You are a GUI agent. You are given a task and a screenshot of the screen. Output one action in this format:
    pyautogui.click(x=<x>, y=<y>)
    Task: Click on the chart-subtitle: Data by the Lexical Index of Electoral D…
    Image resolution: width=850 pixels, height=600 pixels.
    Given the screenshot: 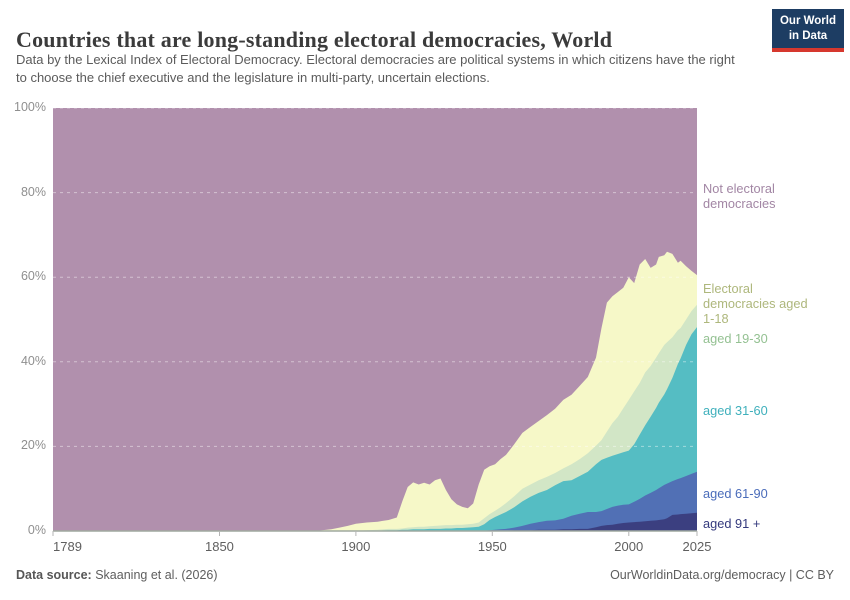 What is the action you would take?
    pyautogui.click(x=375, y=69)
    